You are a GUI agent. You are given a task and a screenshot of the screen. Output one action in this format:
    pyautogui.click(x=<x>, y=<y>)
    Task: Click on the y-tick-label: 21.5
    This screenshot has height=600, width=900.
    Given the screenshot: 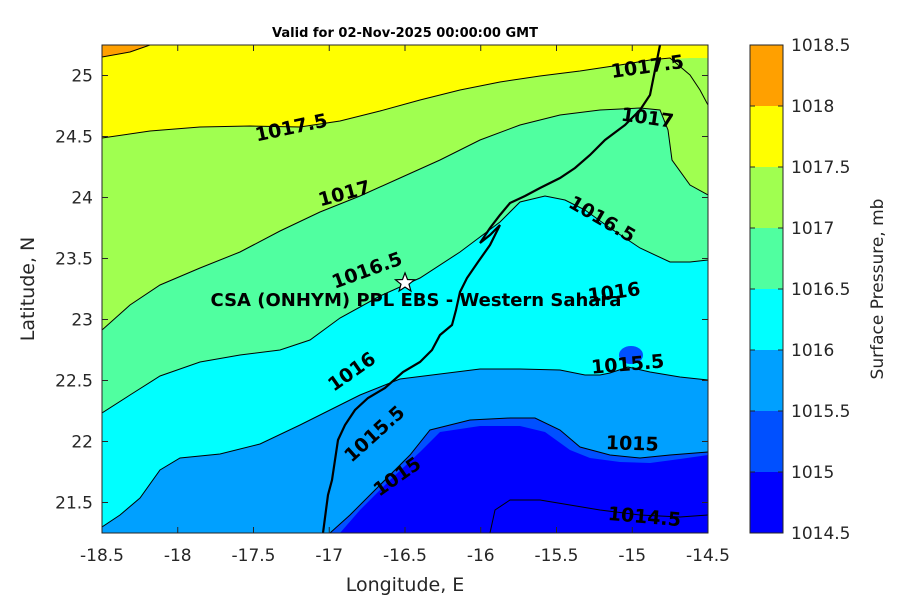 What is the action you would take?
    pyautogui.click(x=74, y=504)
    